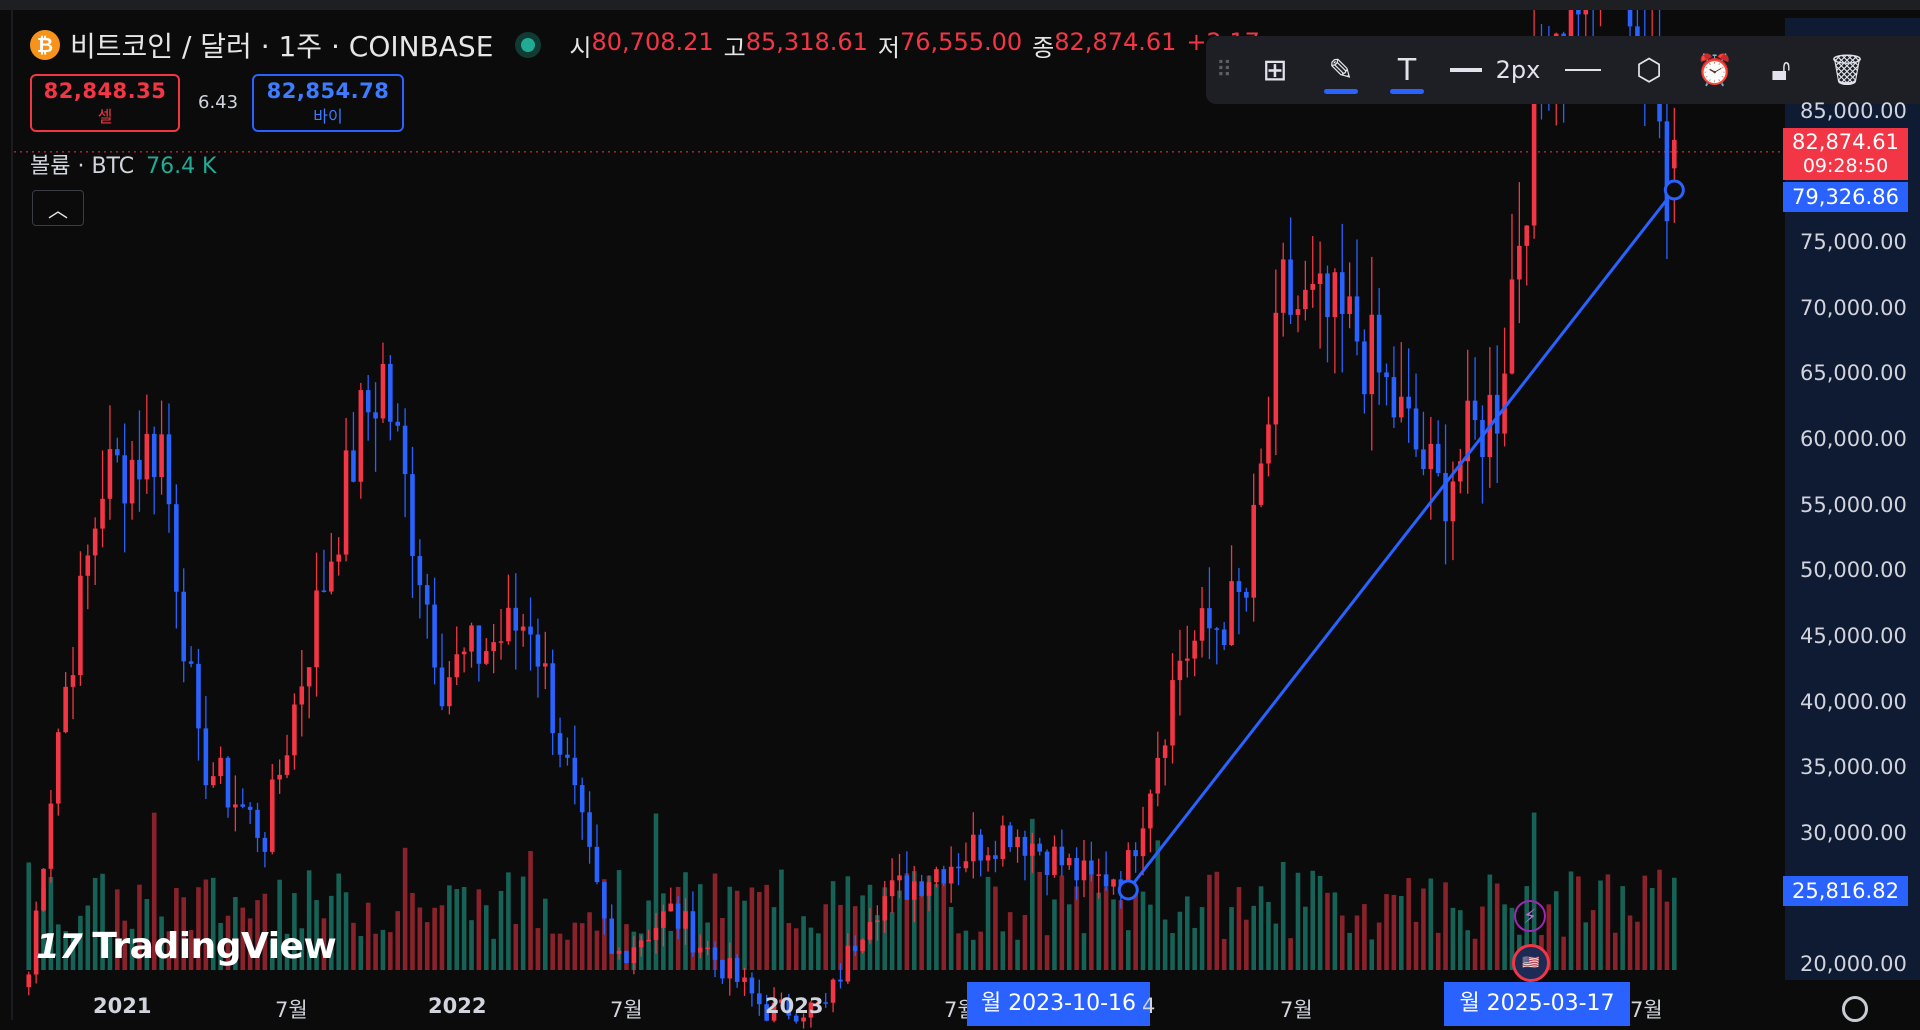 Image resolution: width=1920 pixels, height=1030 pixels. Describe the element at coordinates (218, 102) in the screenshot. I see `spread-value: 6.43` at that location.